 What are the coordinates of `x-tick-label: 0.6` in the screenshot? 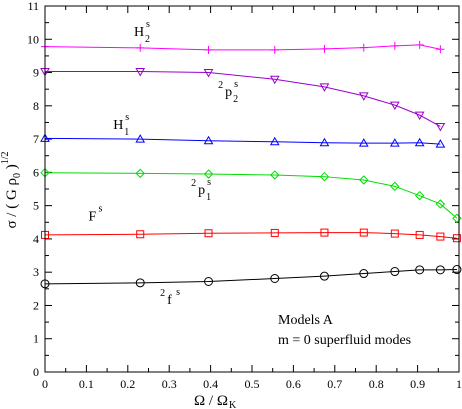 It's located at (293, 384).